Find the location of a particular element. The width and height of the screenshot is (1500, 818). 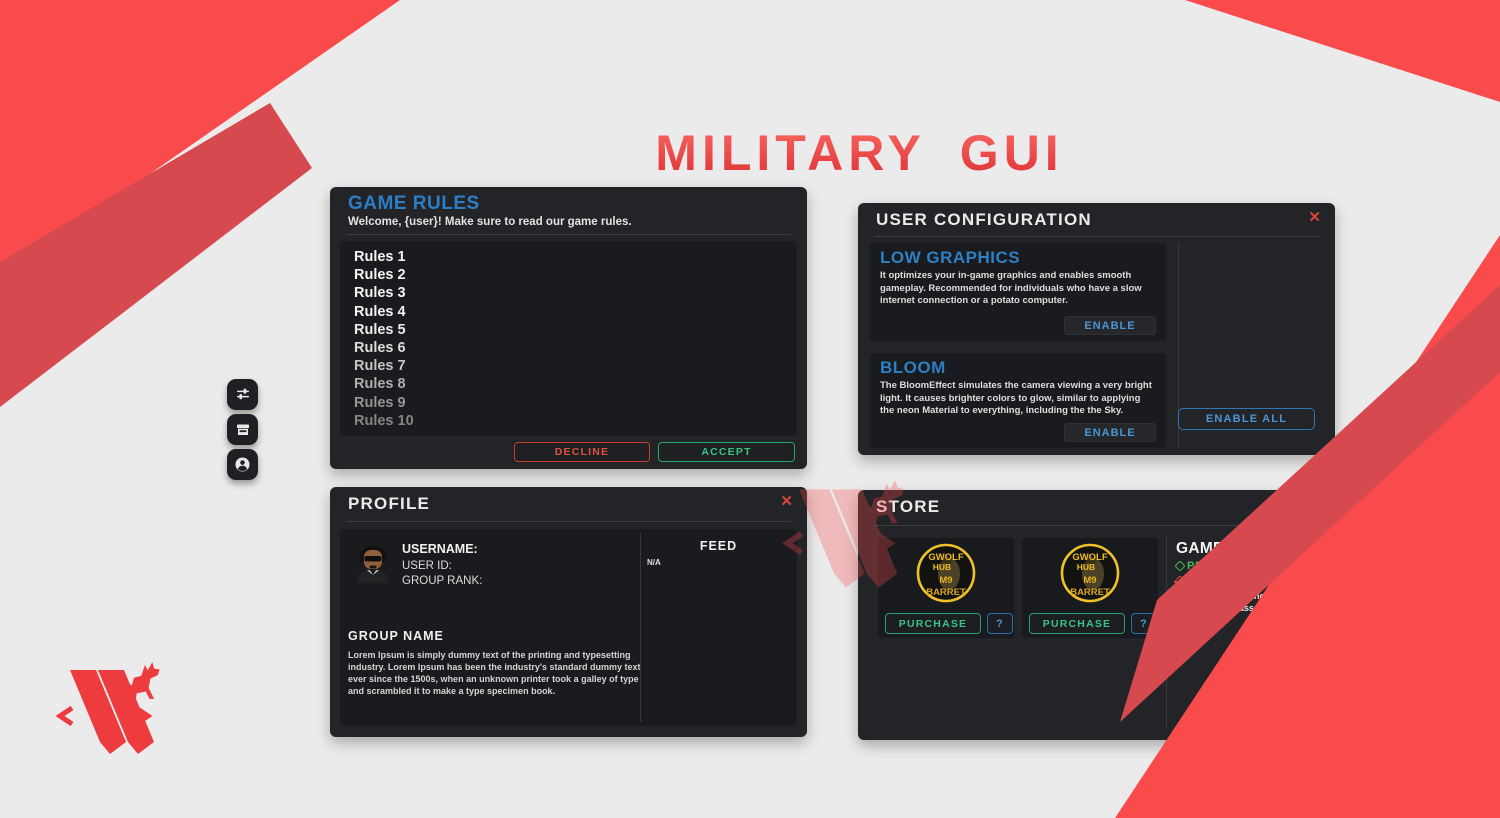

rule-item: Rules 4 is located at coordinates (380, 311).